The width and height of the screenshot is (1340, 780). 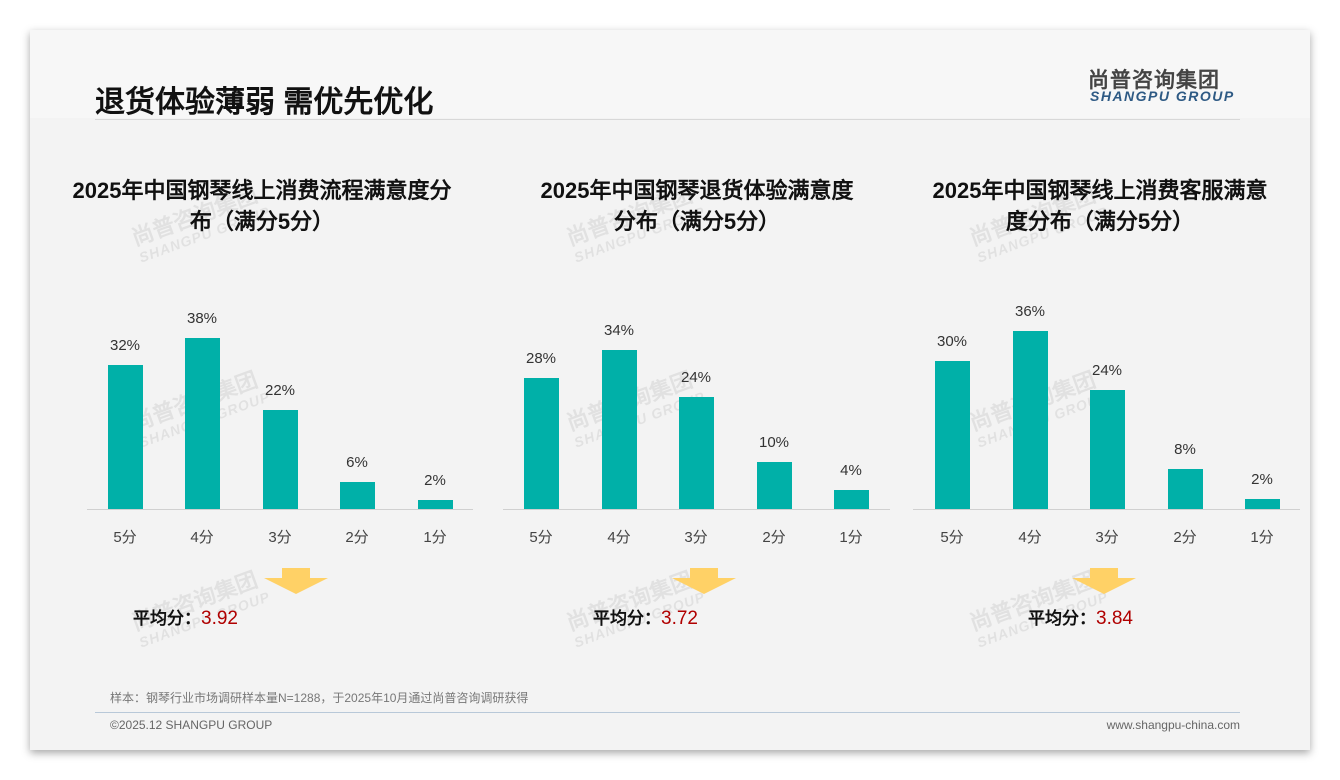 What do you see at coordinates (697, 221) in the screenshot?
I see `chart-title-line2: 分布（满分5分）` at bounding box center [697, 221].